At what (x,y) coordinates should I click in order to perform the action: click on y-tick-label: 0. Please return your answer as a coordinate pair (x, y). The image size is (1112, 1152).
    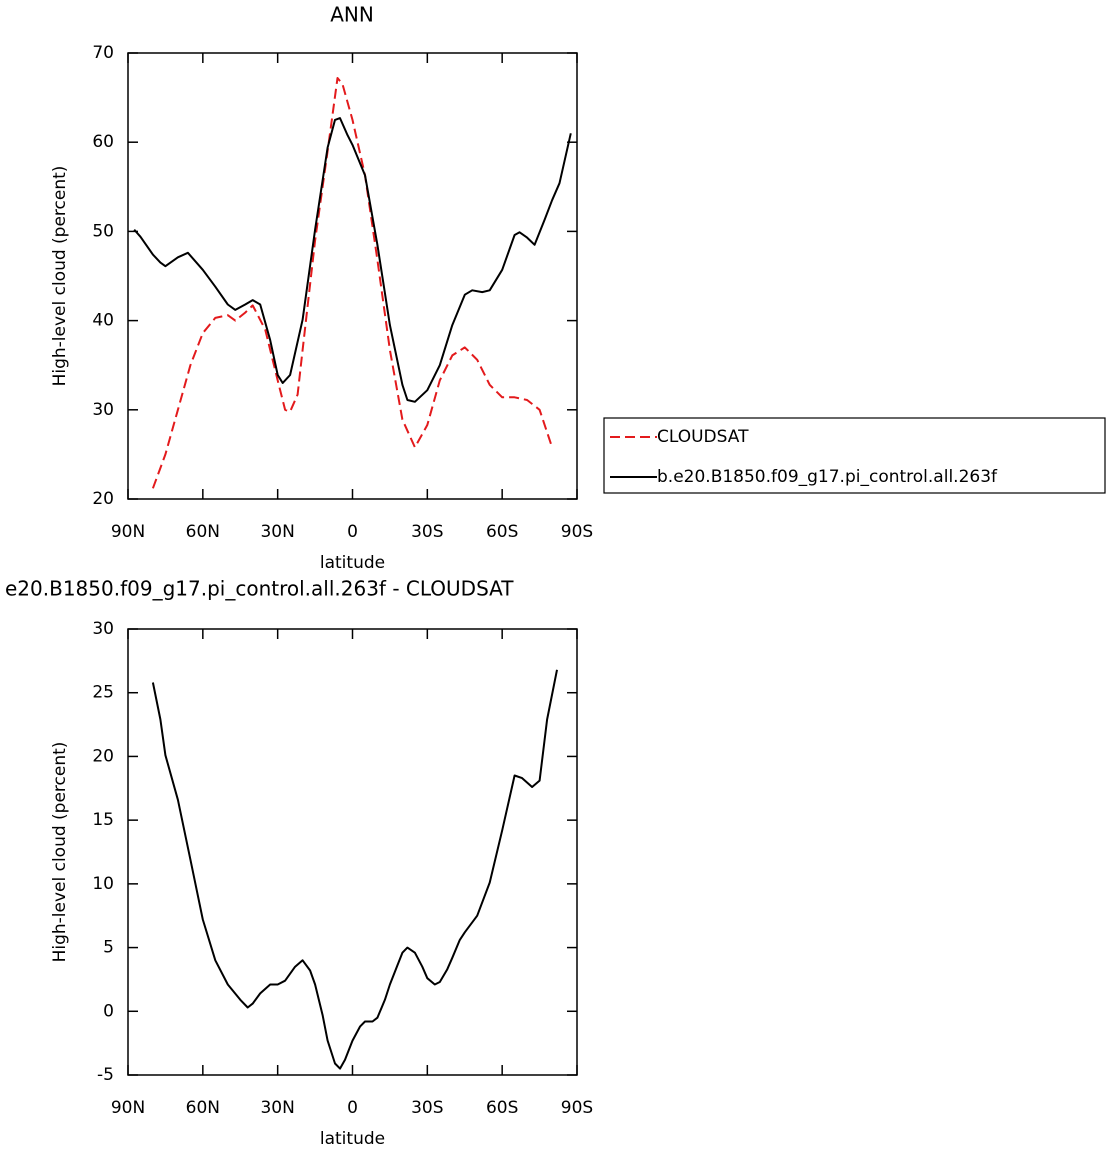
    Looking at the image, I should click on (108, 1011).